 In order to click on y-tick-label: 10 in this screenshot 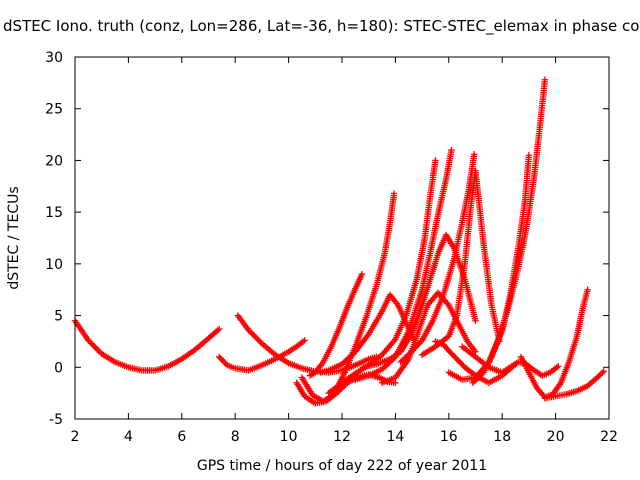, I will do `click(54, 265)`.